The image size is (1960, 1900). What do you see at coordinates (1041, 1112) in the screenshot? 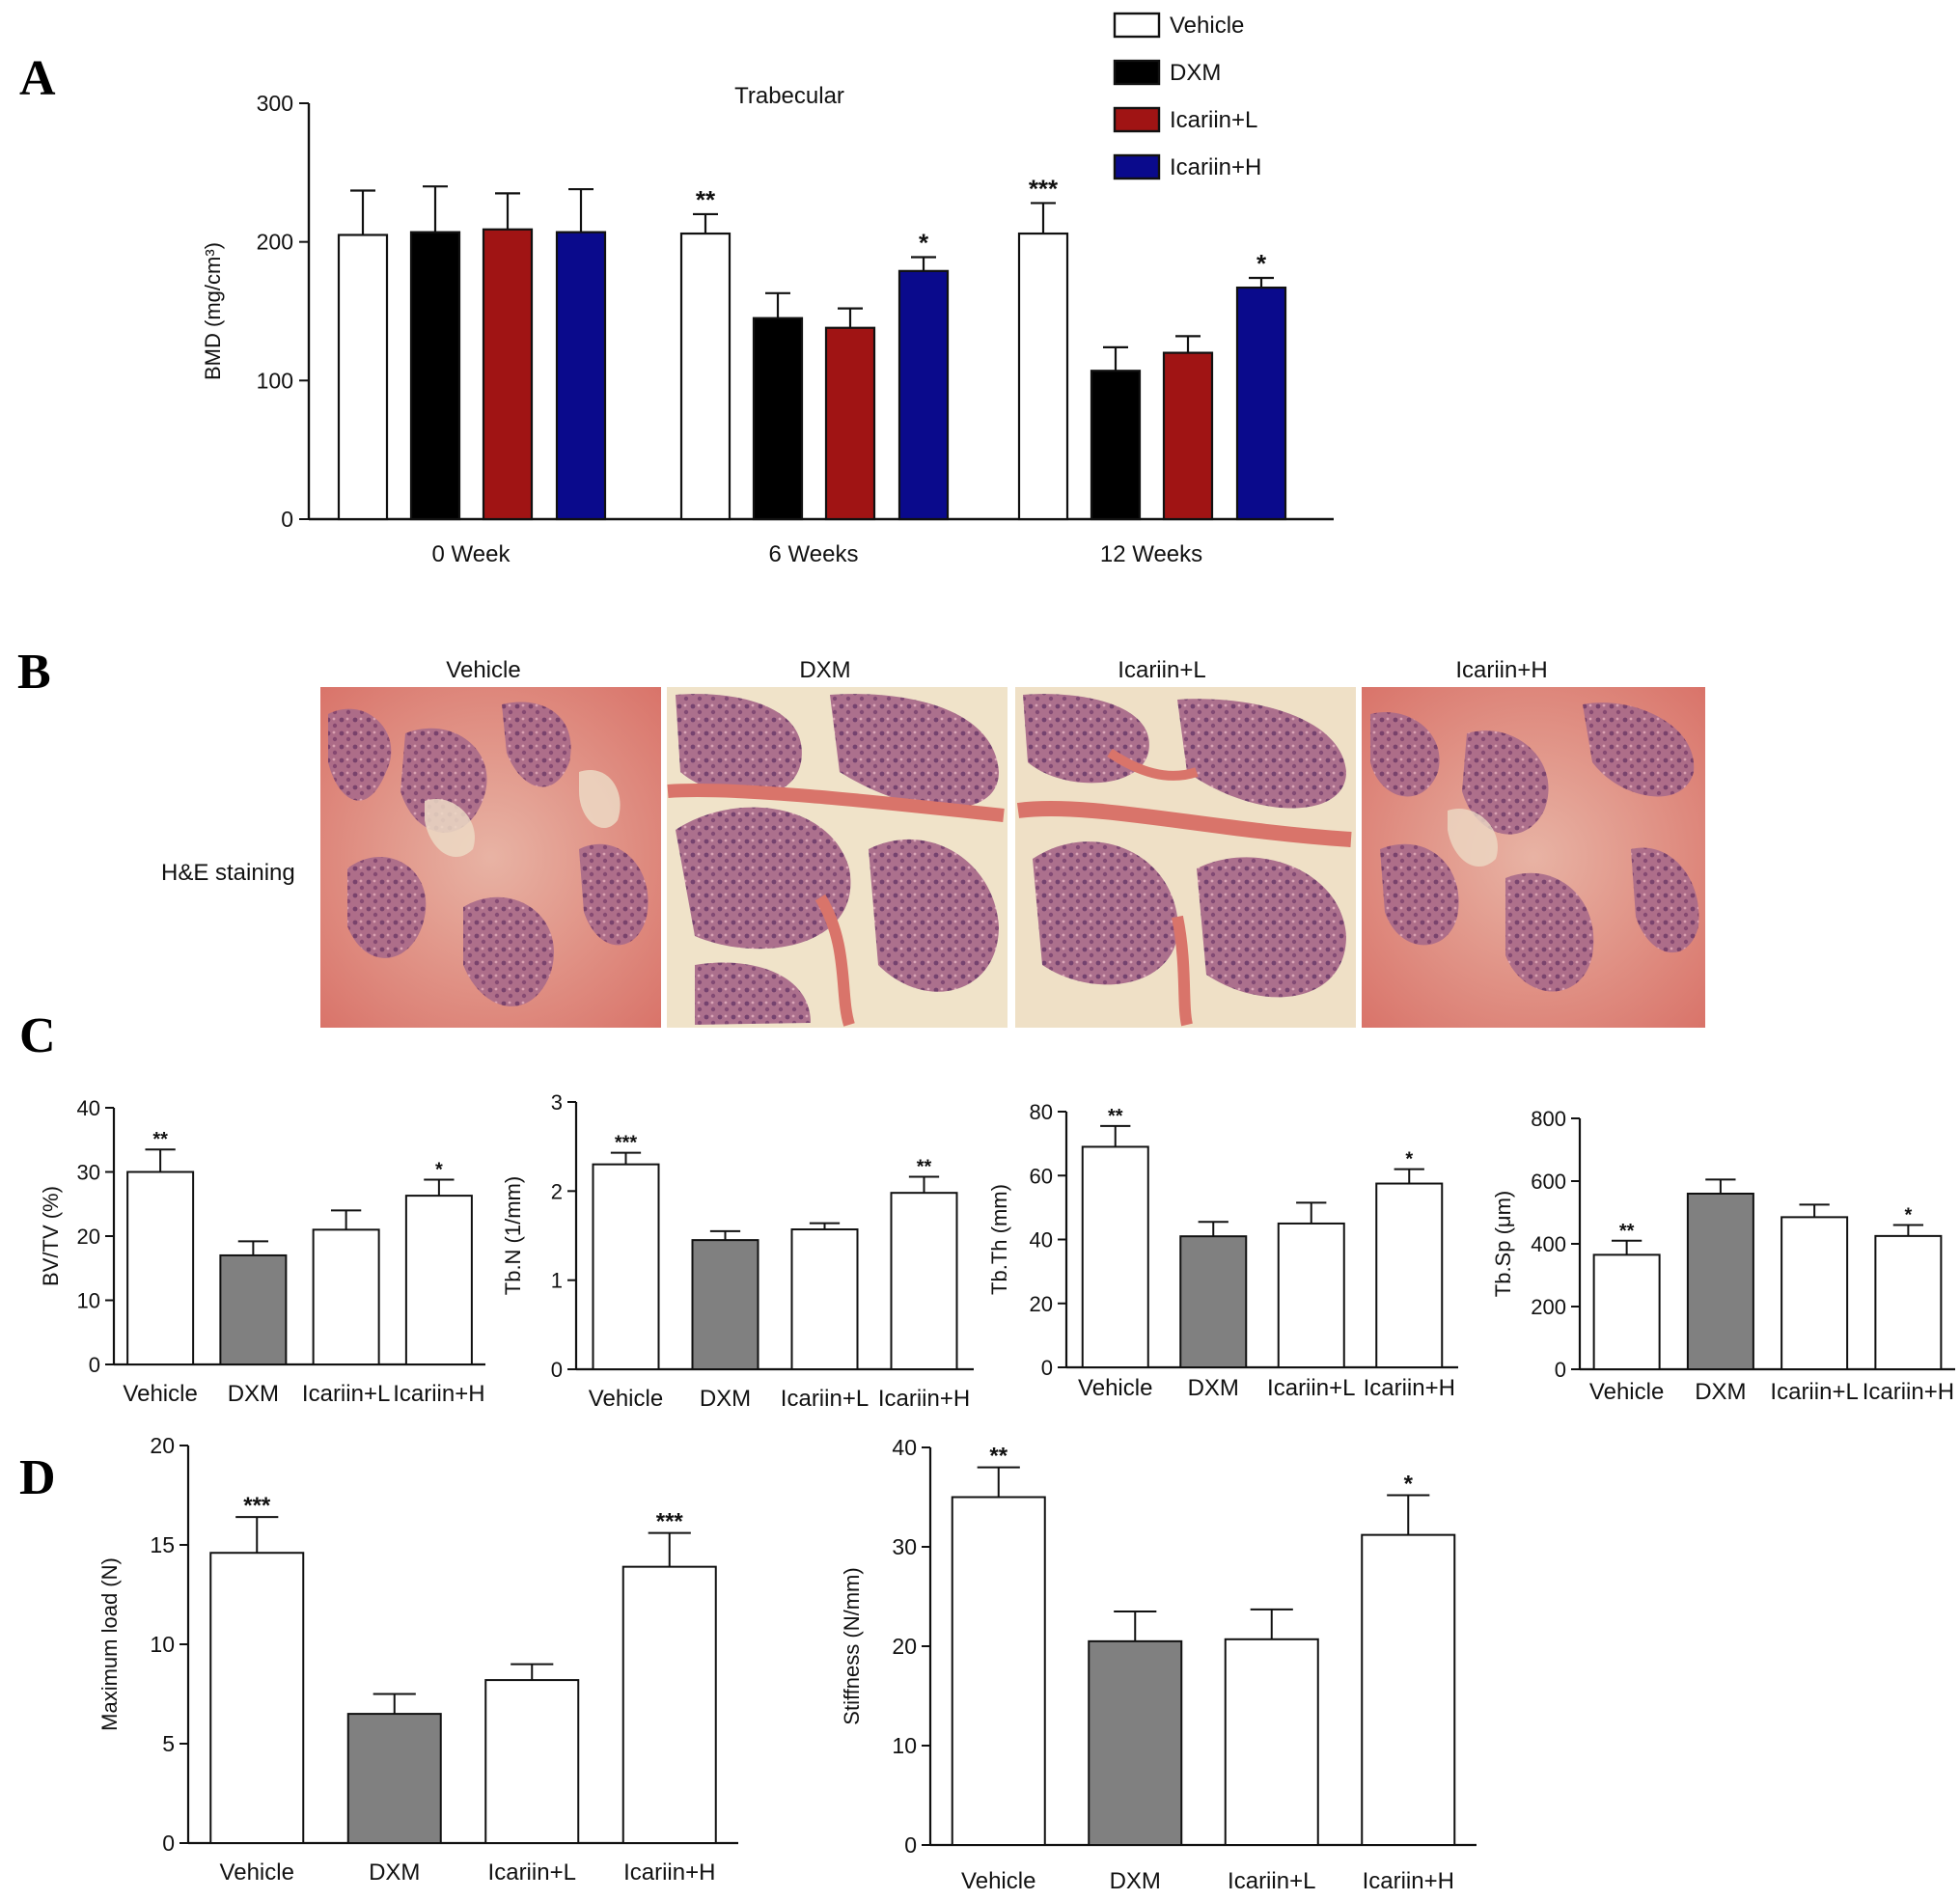
I see `tbth-y-tick-label: 80` at bounding box center [1041, 1112].